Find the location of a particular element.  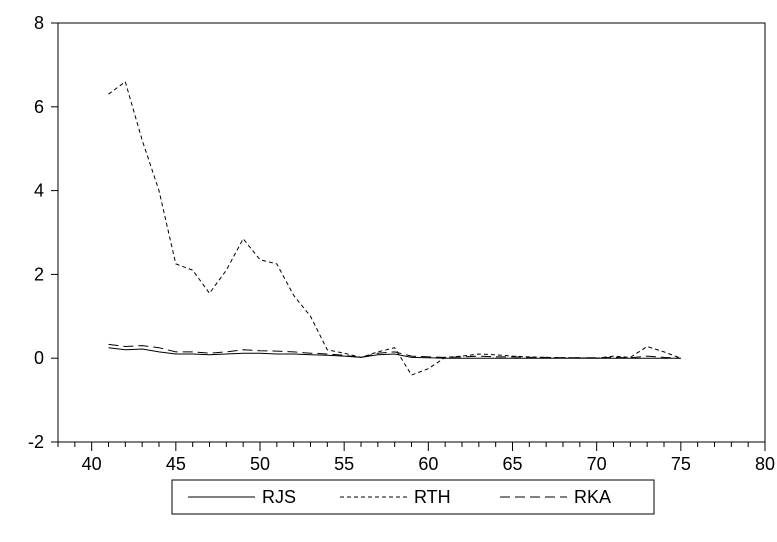

x-tick-label: 50 is located at coordinates (260, 464).